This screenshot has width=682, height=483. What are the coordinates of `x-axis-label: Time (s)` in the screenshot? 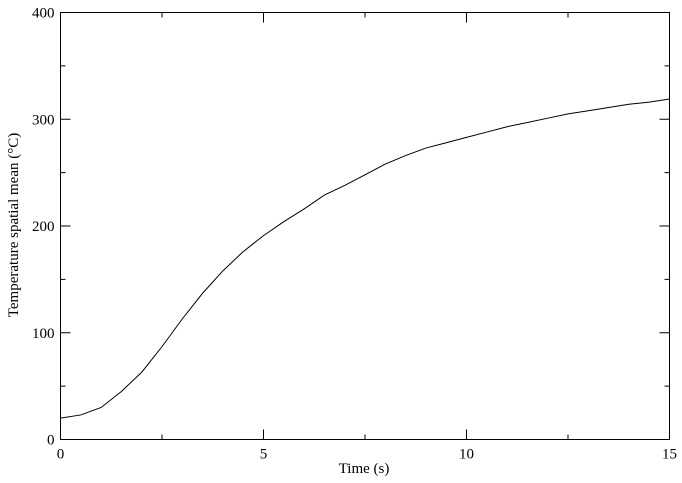 It's located at (364, 469).